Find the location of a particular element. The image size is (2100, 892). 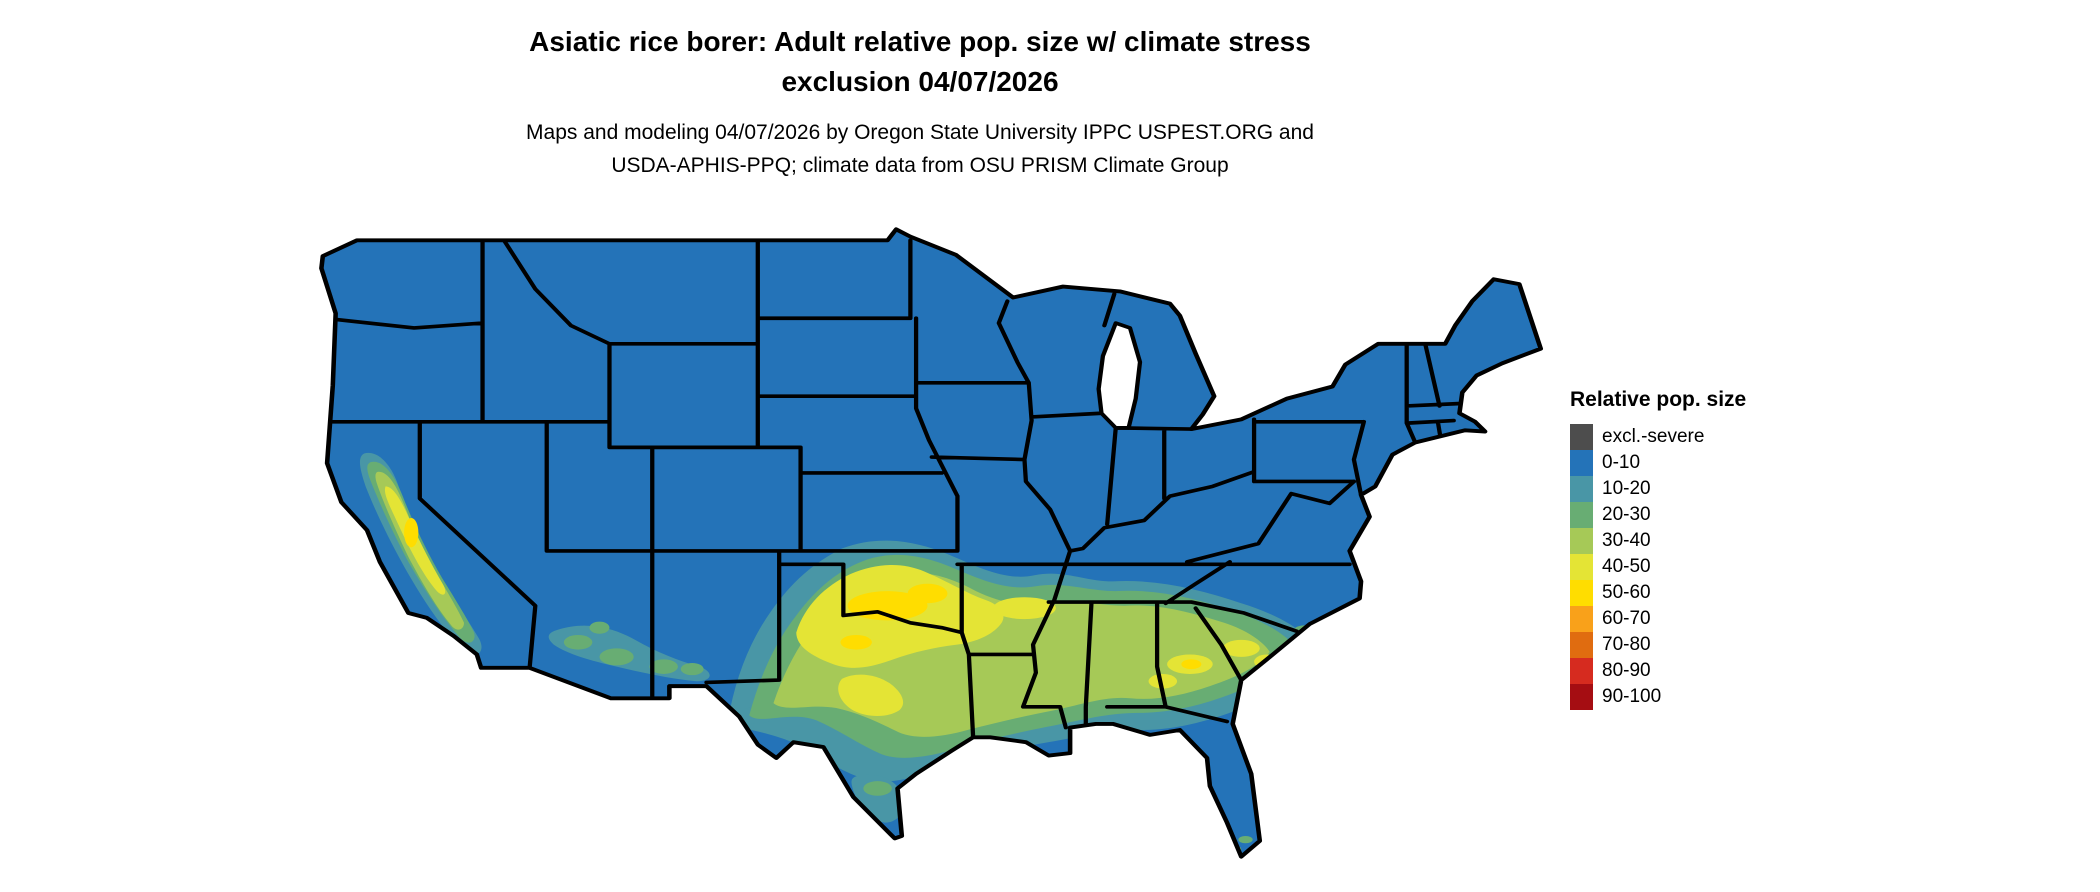

map-title-line2: exclusion 04/07/2026 is located at coordinates (920, 81).